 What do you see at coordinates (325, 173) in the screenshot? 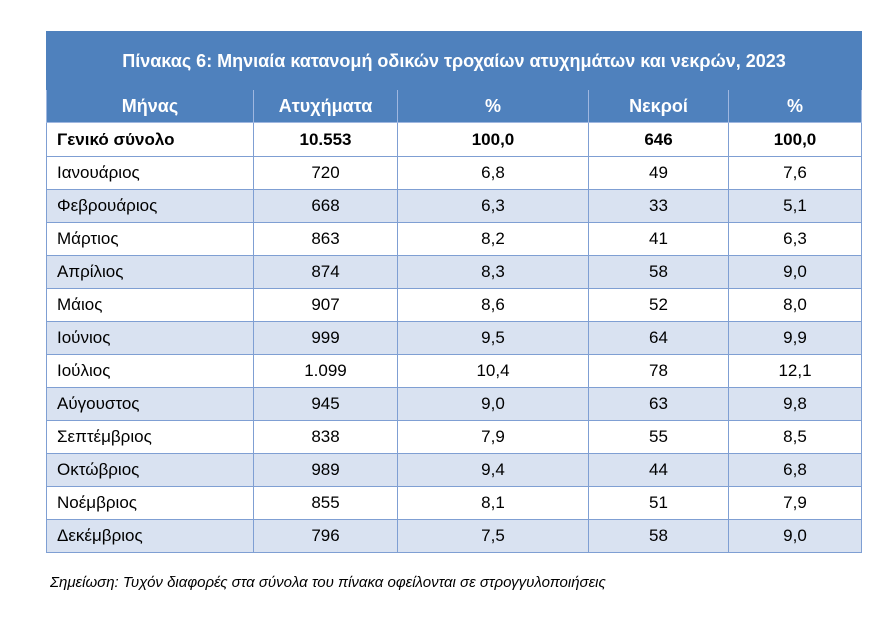
I see `value-cell: 720` at bounding box center [325, 173].